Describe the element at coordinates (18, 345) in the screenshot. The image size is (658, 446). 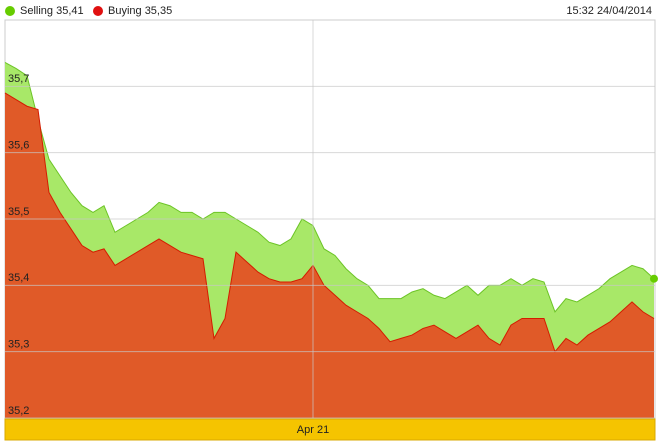
I see `y-tick-label: 35,3` at that location.